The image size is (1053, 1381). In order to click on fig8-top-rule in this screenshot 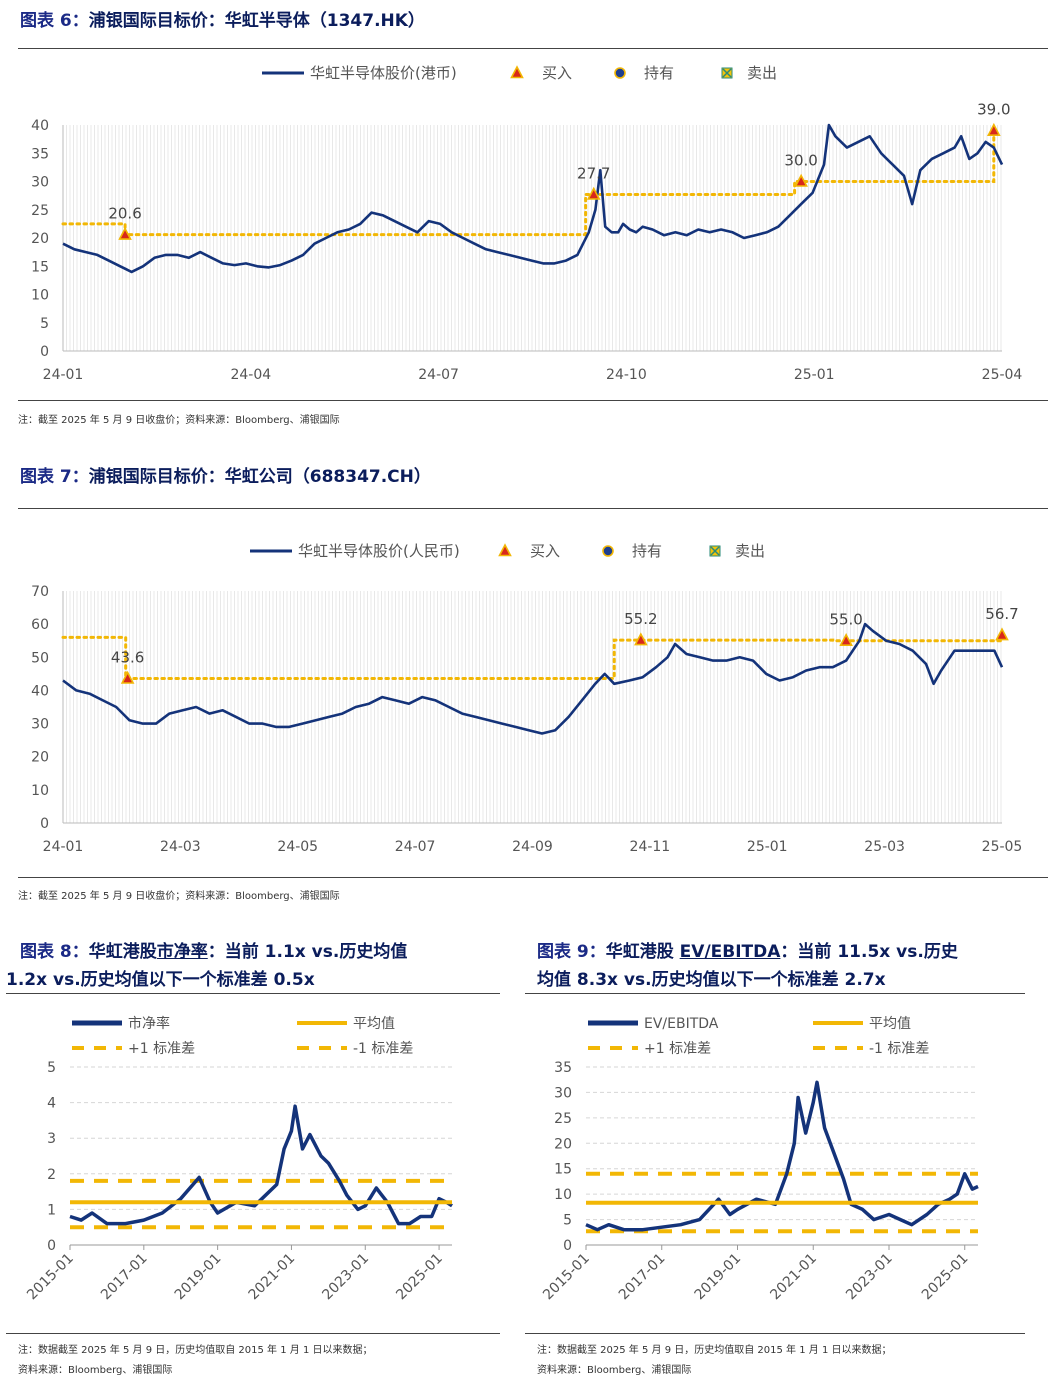, I will do `click(253, 993)`.